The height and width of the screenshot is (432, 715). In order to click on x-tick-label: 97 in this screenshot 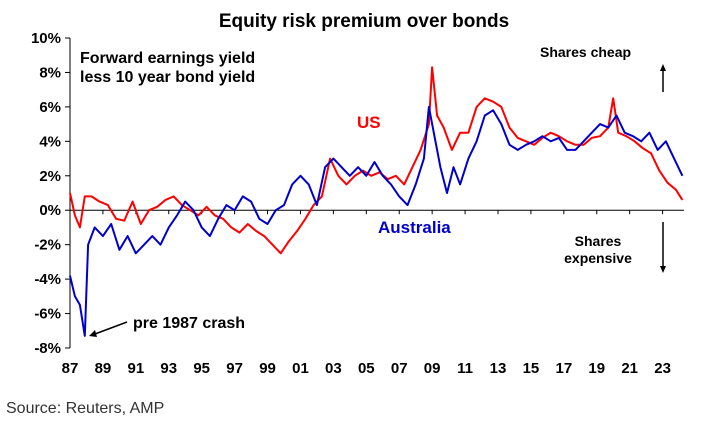, I will do `click(234, 368)`.